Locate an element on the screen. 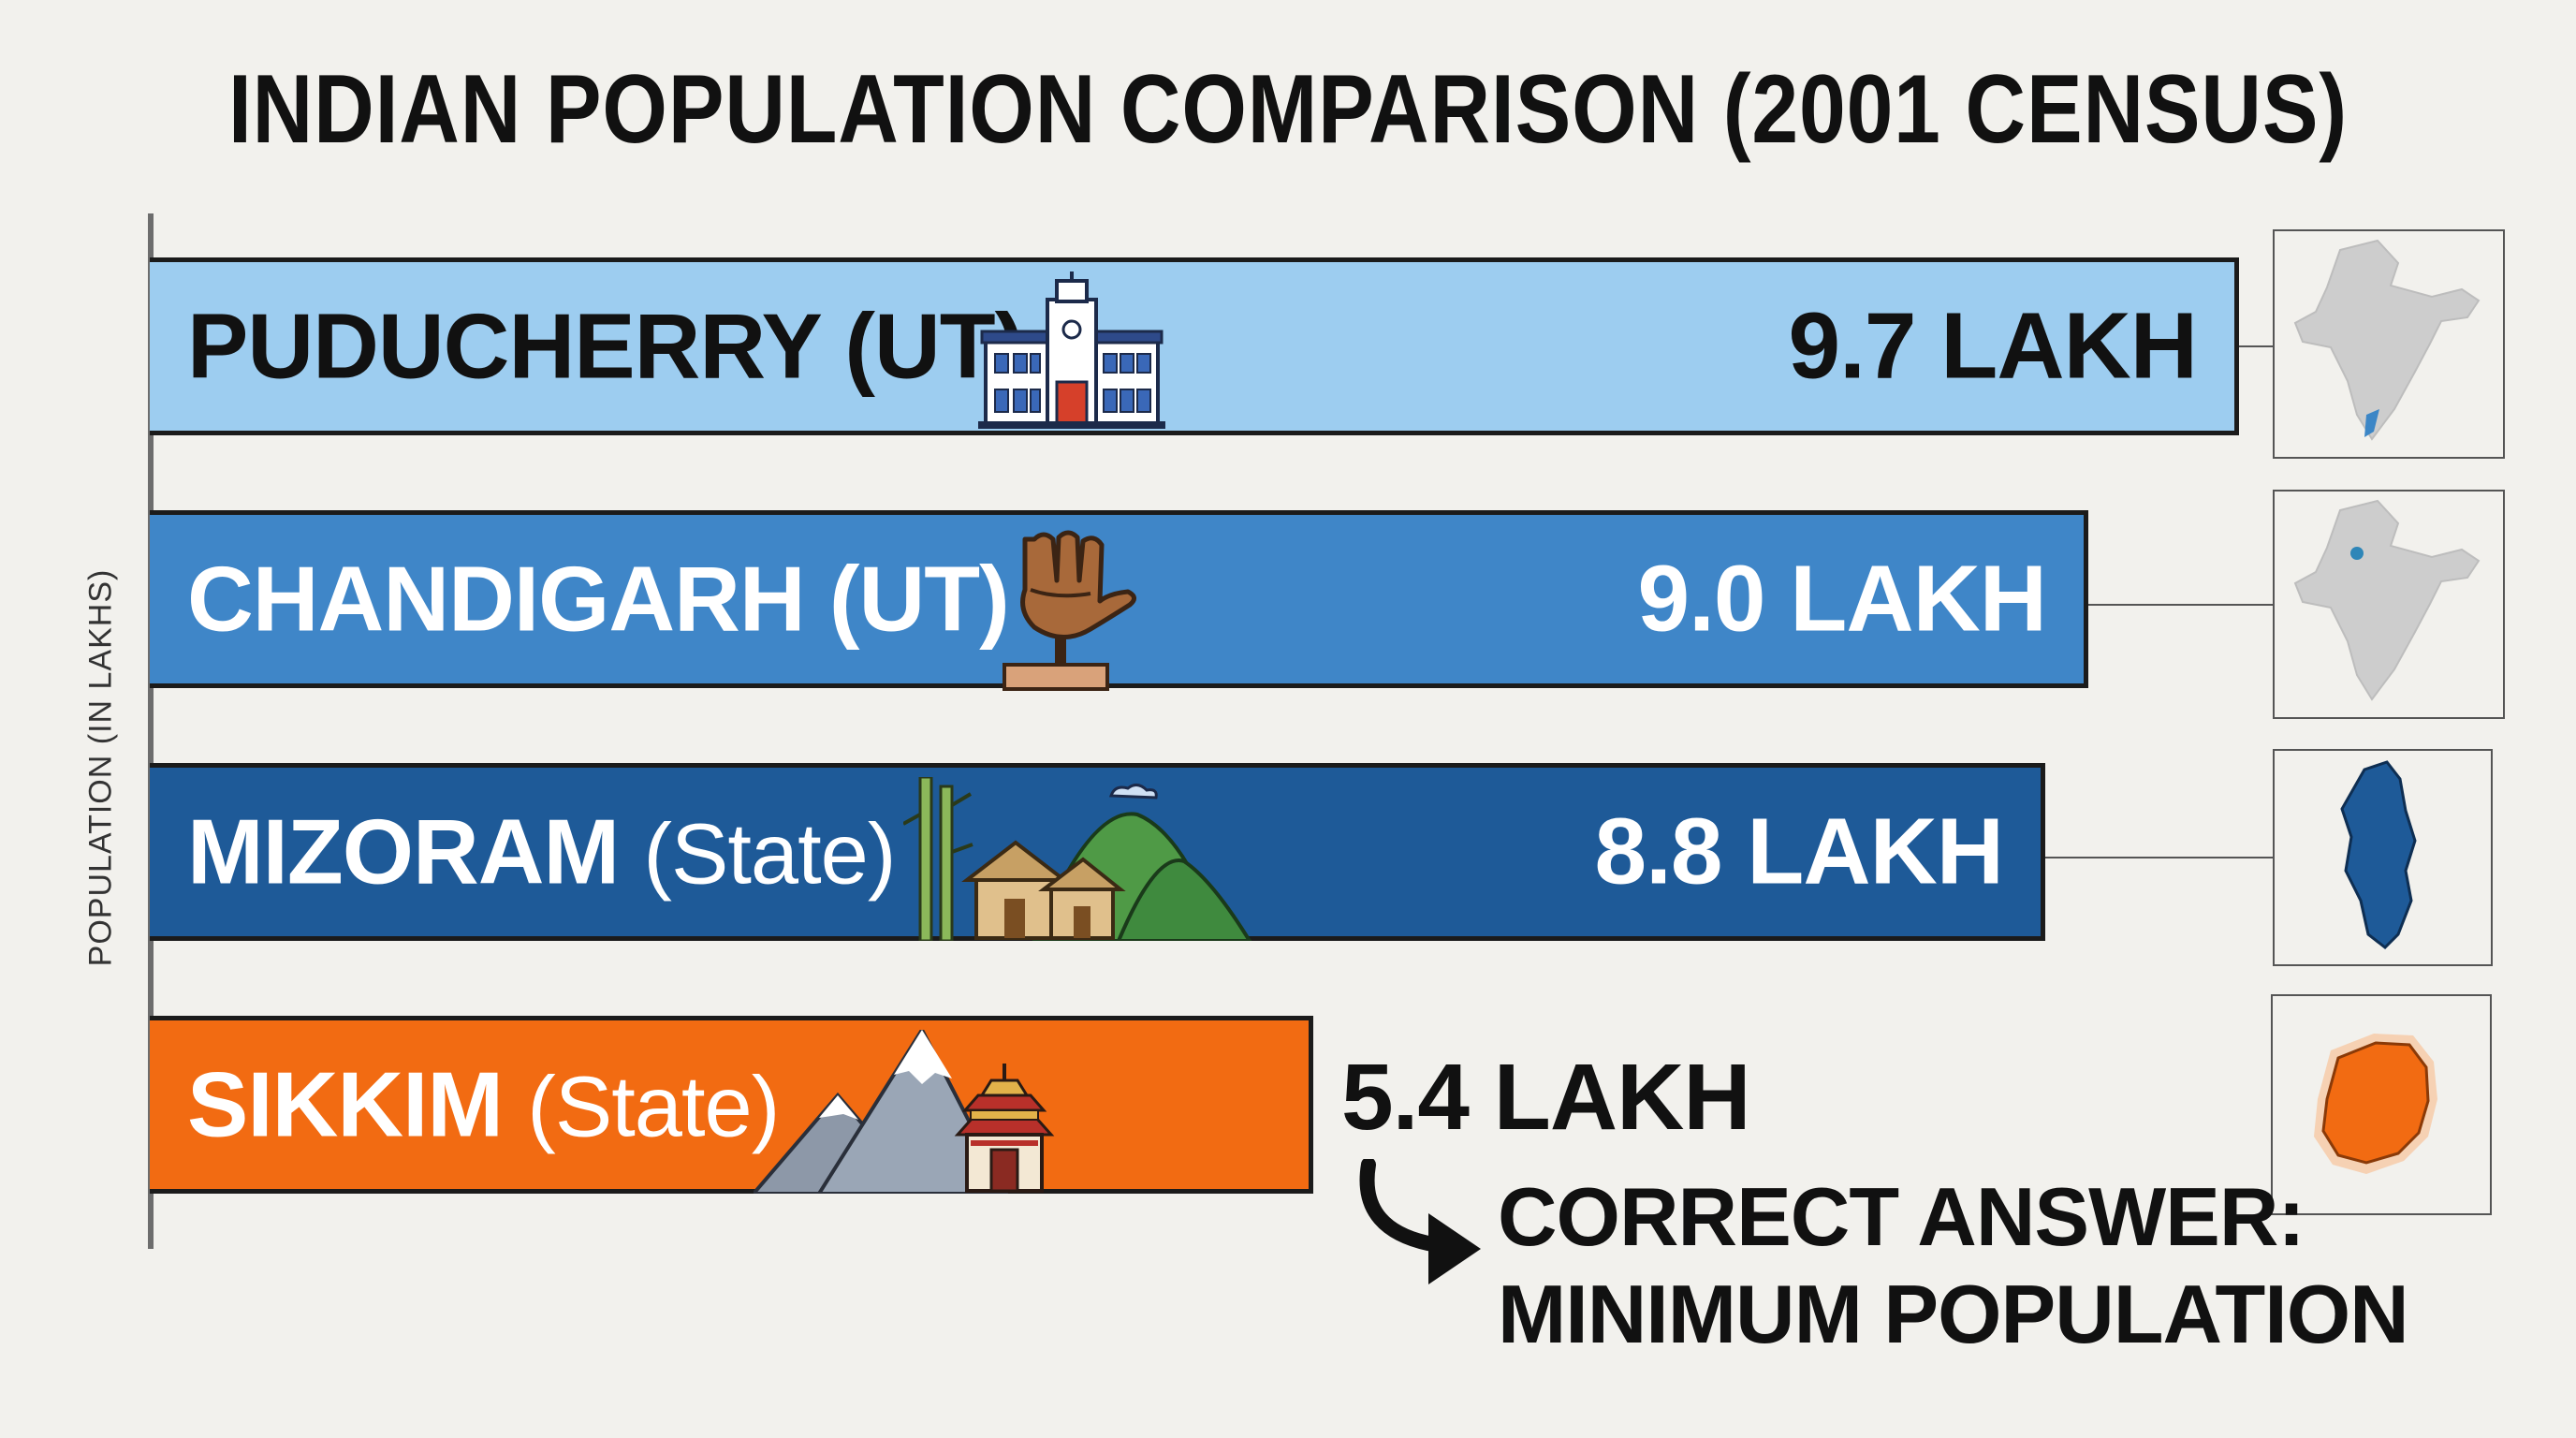 The width and height of the screenshot is (2576, 1438). value-label-mizoram: 8.8 LAKH is located at coordinates (1799, 851).